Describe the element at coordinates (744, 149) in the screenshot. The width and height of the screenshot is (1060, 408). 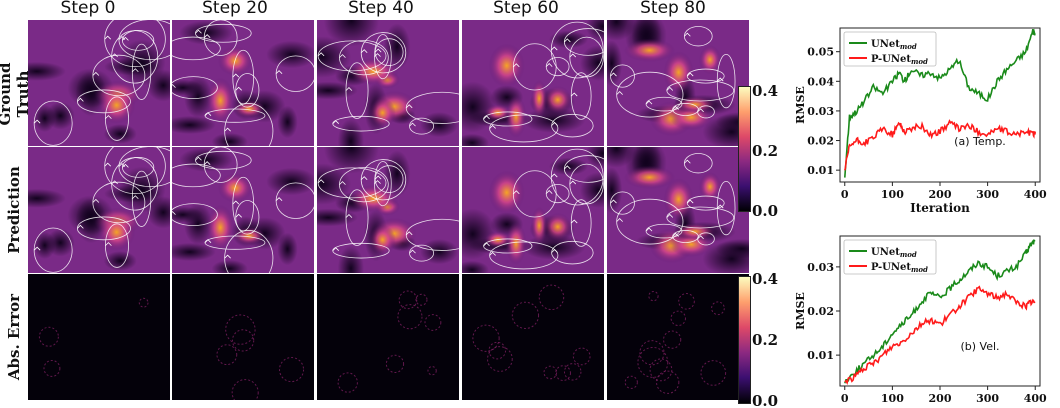
I see `colorbar-top` at that location.